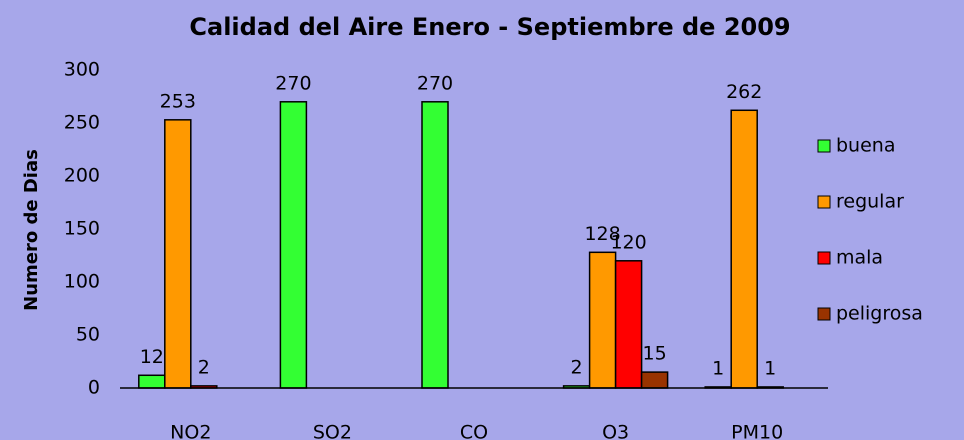  I want to click on x-tick-label: O3, so click(615, 431).